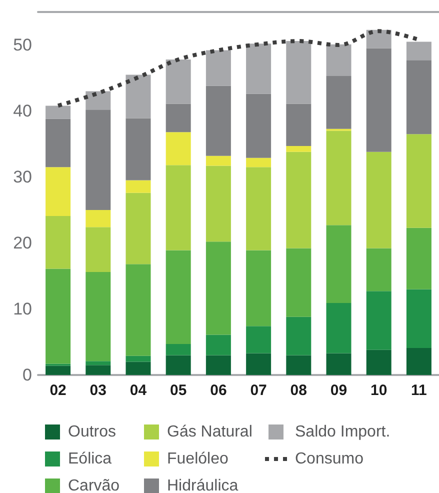 Image resolution: width=439 pixels, height=493 pixels. I want to click on x-tick-label: 11, so click(419, 390).